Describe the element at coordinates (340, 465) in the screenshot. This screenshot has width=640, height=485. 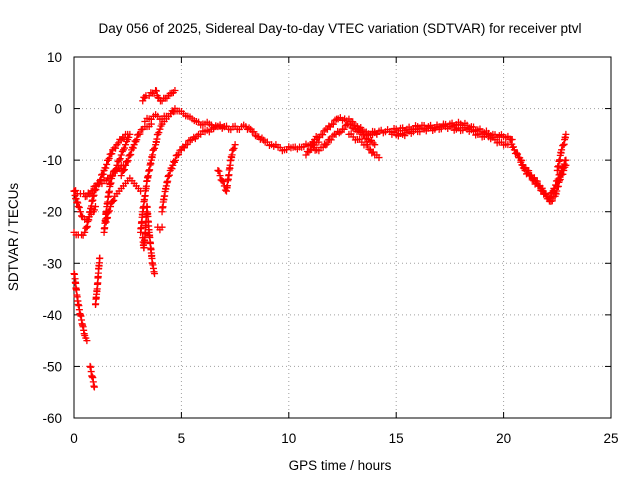
I see `x-axis-label: GPS time / hours` at that location.